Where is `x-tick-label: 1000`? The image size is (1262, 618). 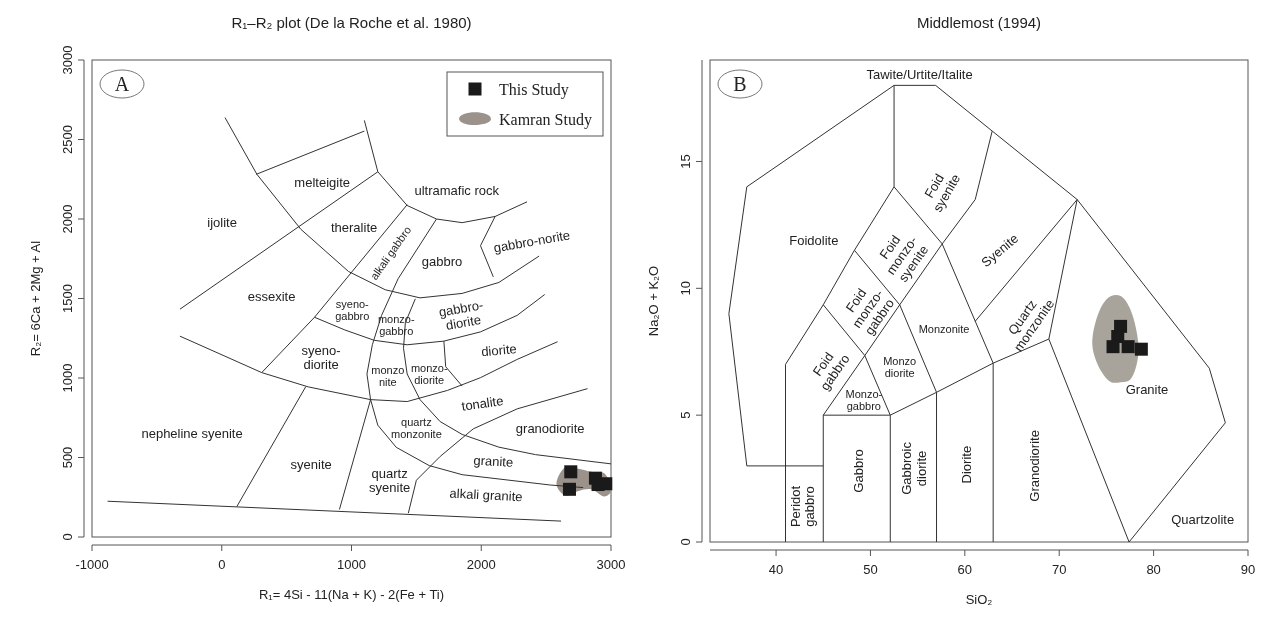 x-tick-label: 1000 is located at coordinates (351, 564).